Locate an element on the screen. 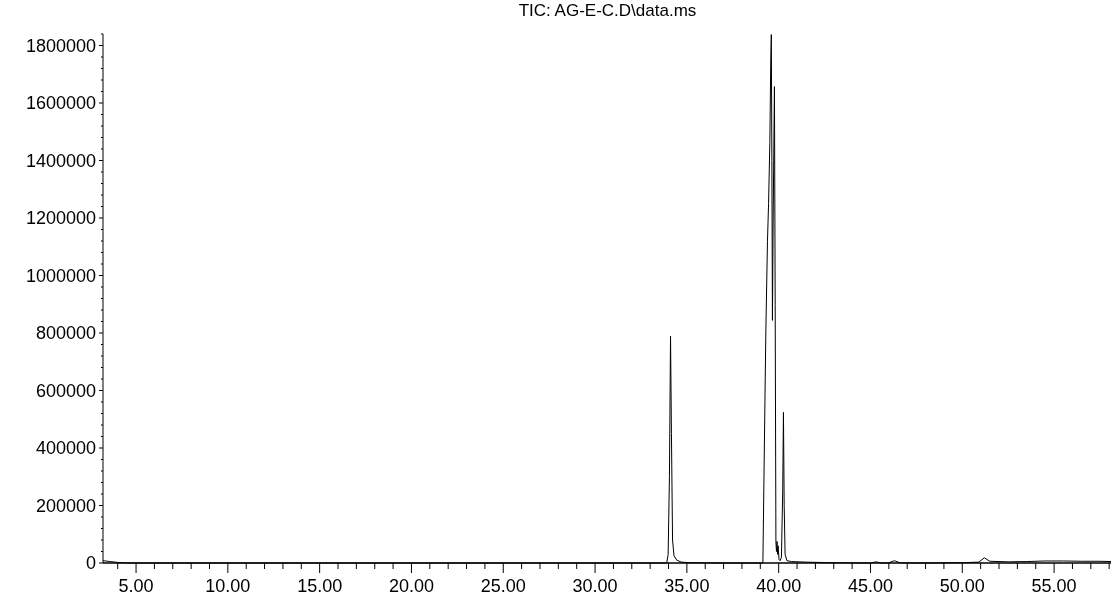 The width and height of the screenshot is (1112, 608). x-tick-label: 55.00 is located at coordinates (1054, 586).